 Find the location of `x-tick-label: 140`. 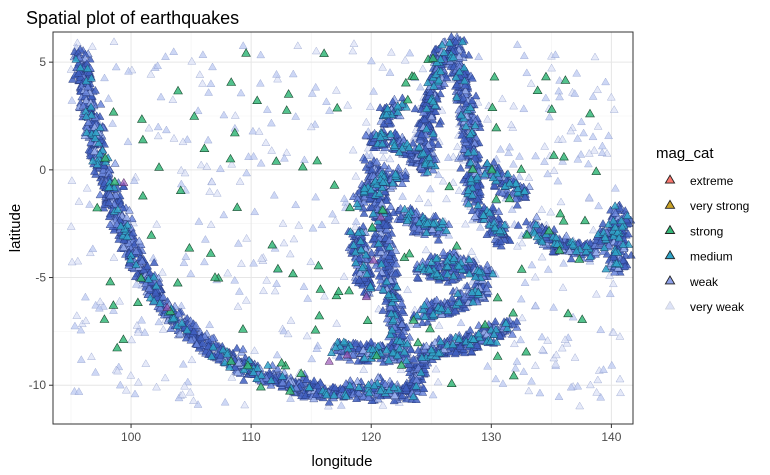

x-tick-label: 140 is located at coordinates (611, 437).